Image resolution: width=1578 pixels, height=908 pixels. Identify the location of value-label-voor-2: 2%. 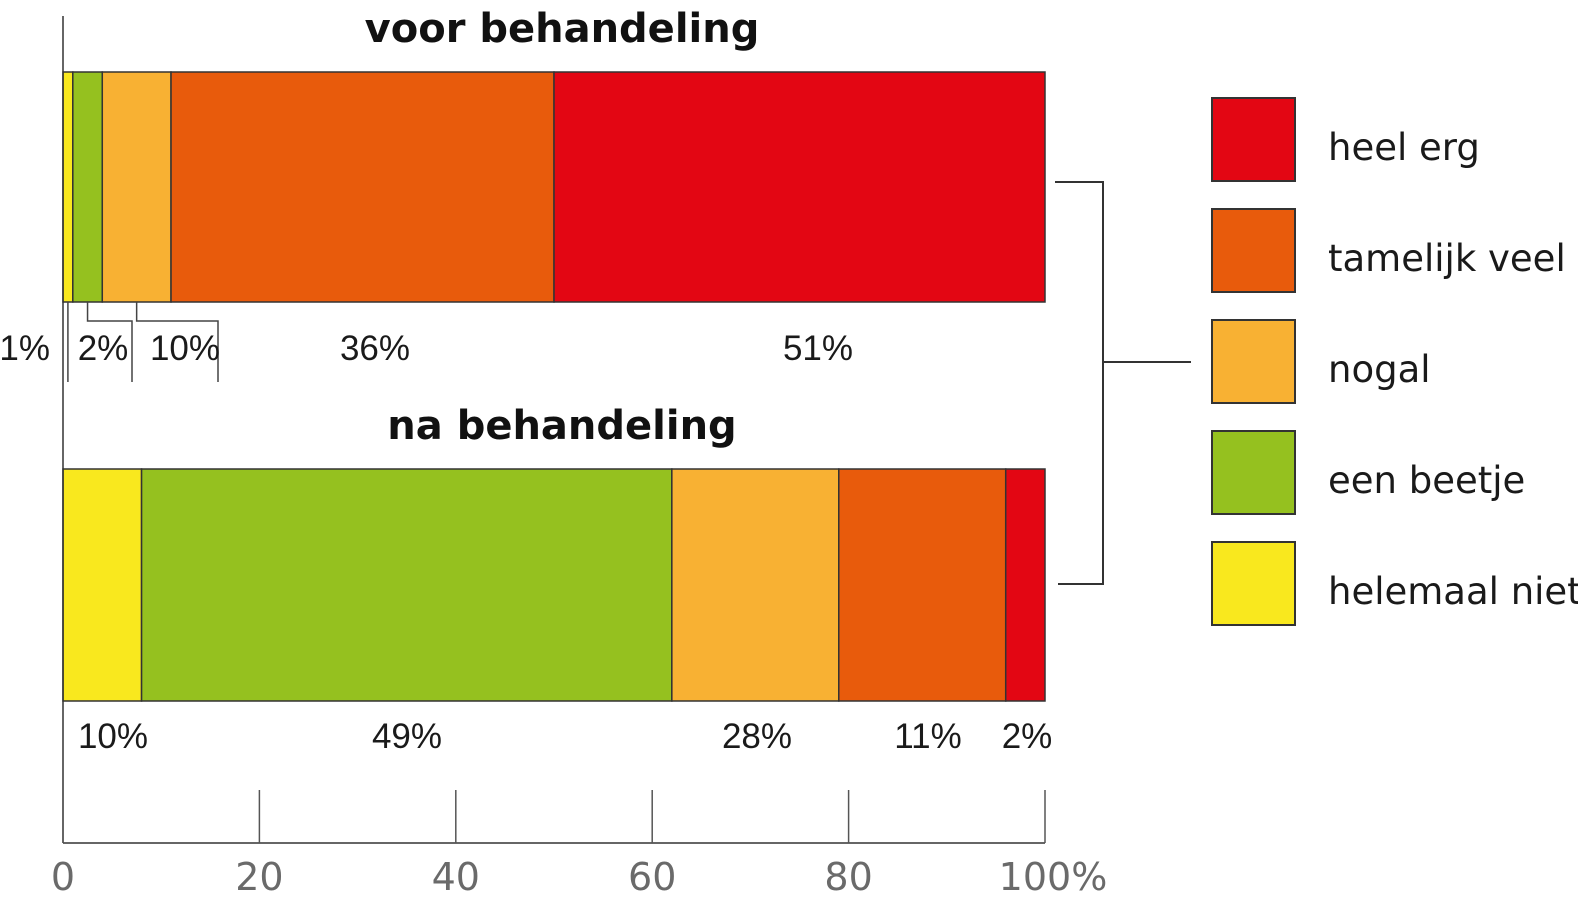
(103, 348).